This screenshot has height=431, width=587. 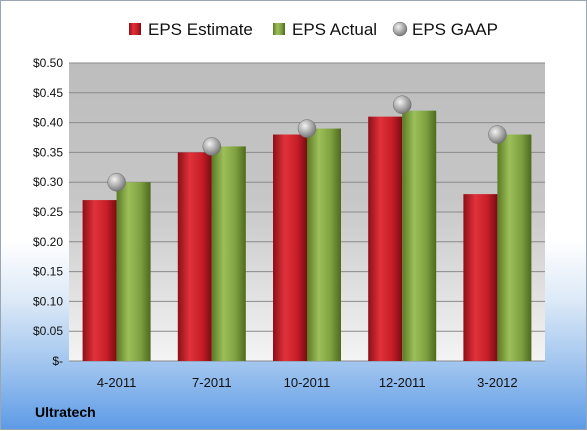 I want to click on x-category-label: 4-2011, so click(x=117, y=382).